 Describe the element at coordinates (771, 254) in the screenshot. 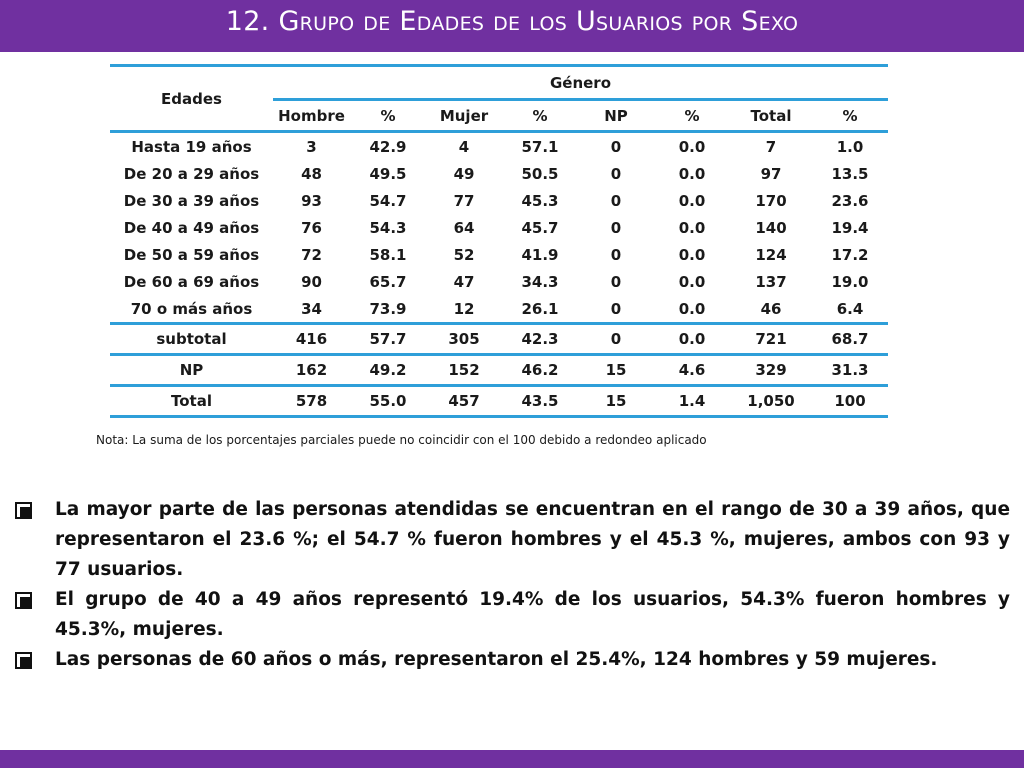

I see `table-cell: 124` at that location.